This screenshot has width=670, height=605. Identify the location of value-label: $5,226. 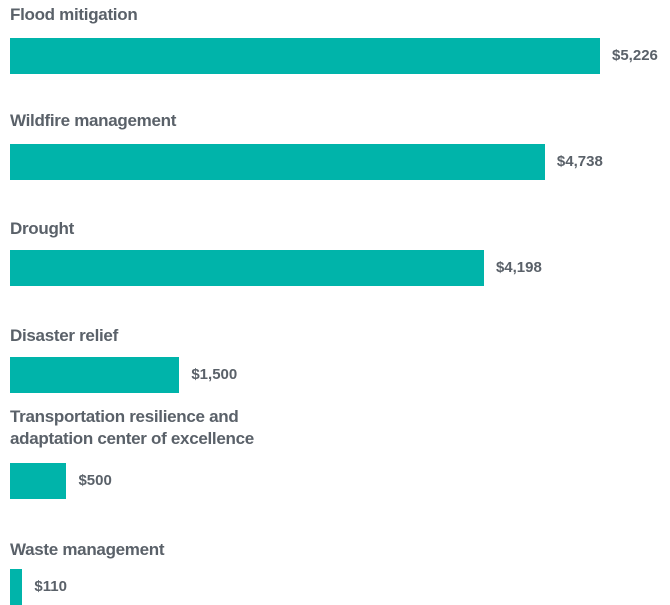
(635, 55).